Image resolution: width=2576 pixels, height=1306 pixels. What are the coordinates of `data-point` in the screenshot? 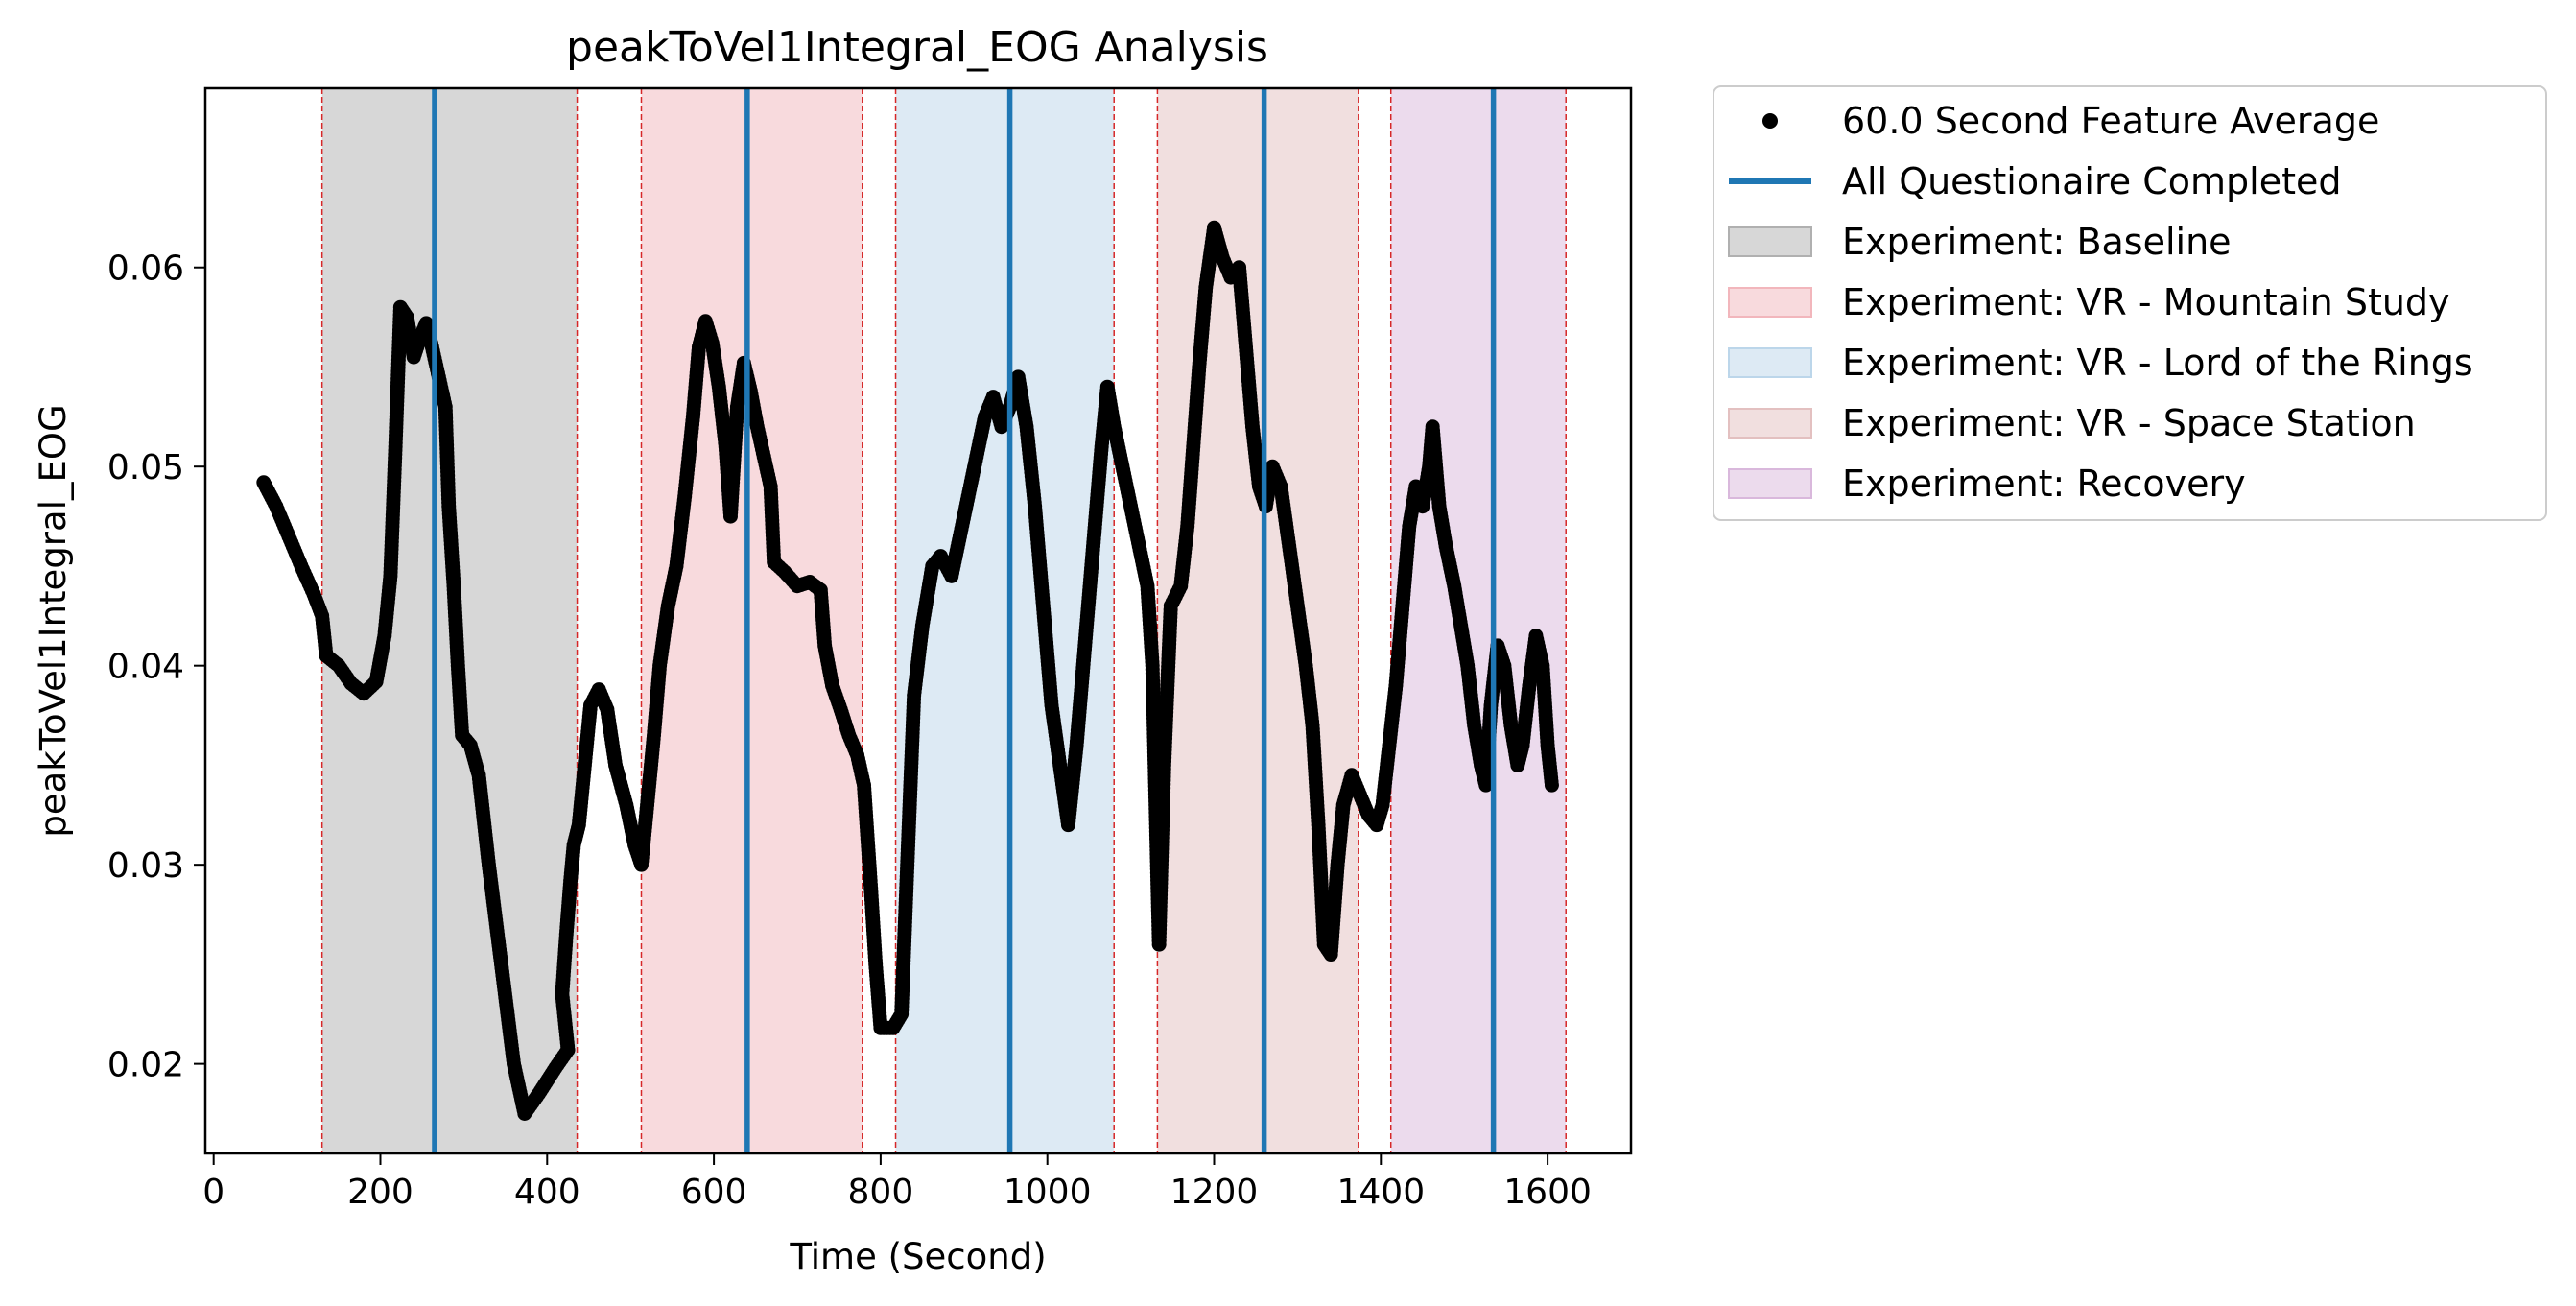 It's located at (1551, 785).